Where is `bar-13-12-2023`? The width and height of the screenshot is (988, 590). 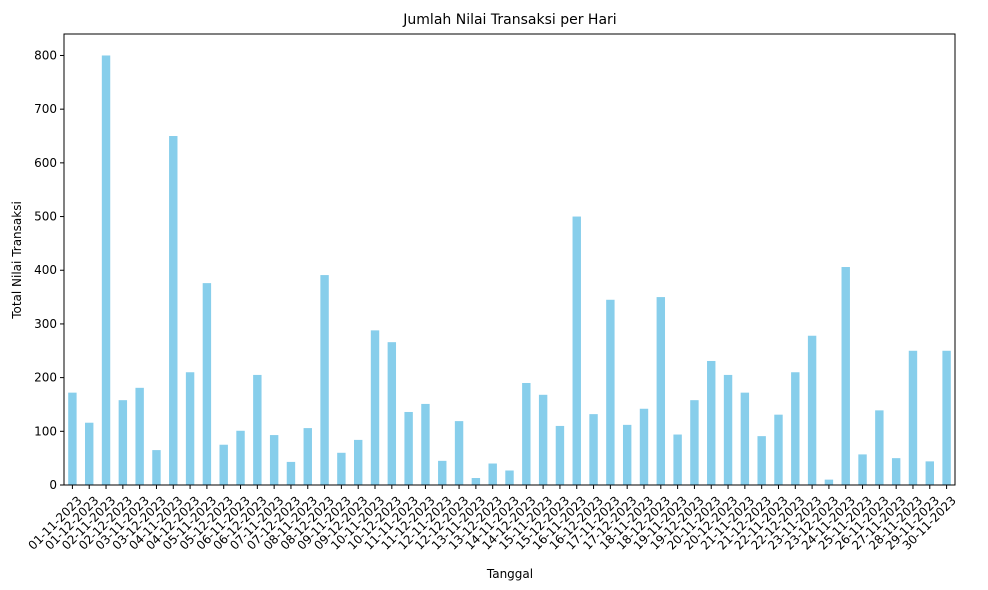
bar-13-12-2023 is located at coordinates (492, 474).